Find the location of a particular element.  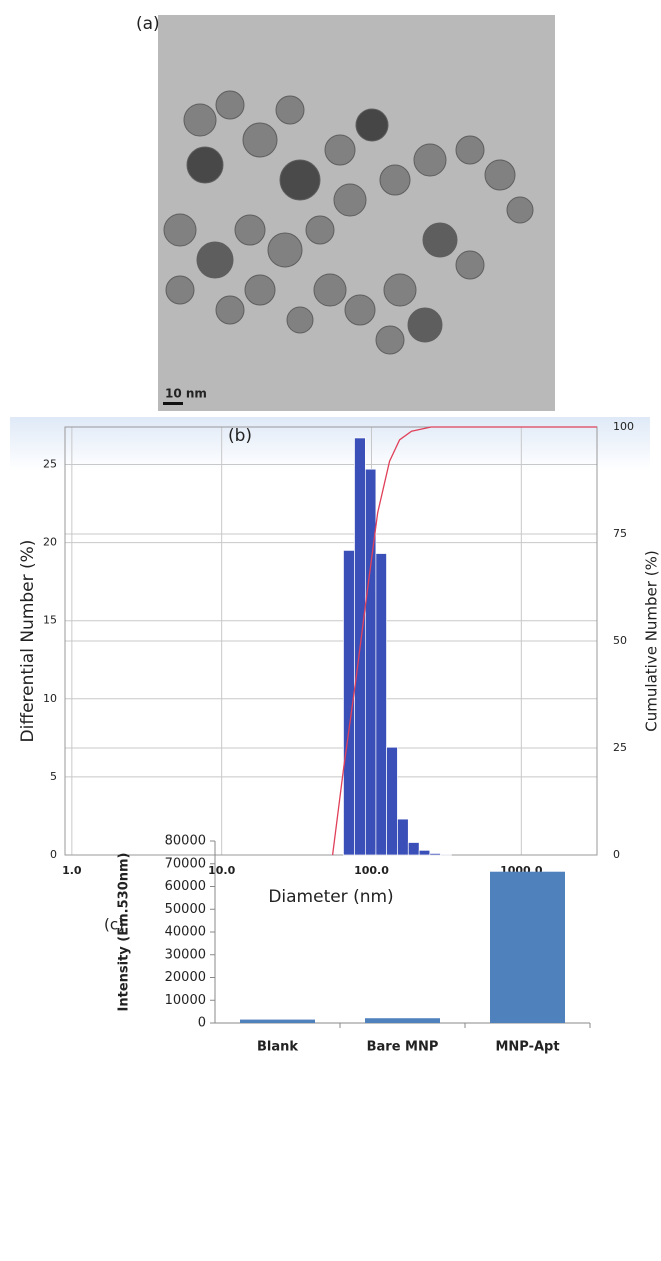

y-tick-label: 30000 is located at coordinates (185, 954).